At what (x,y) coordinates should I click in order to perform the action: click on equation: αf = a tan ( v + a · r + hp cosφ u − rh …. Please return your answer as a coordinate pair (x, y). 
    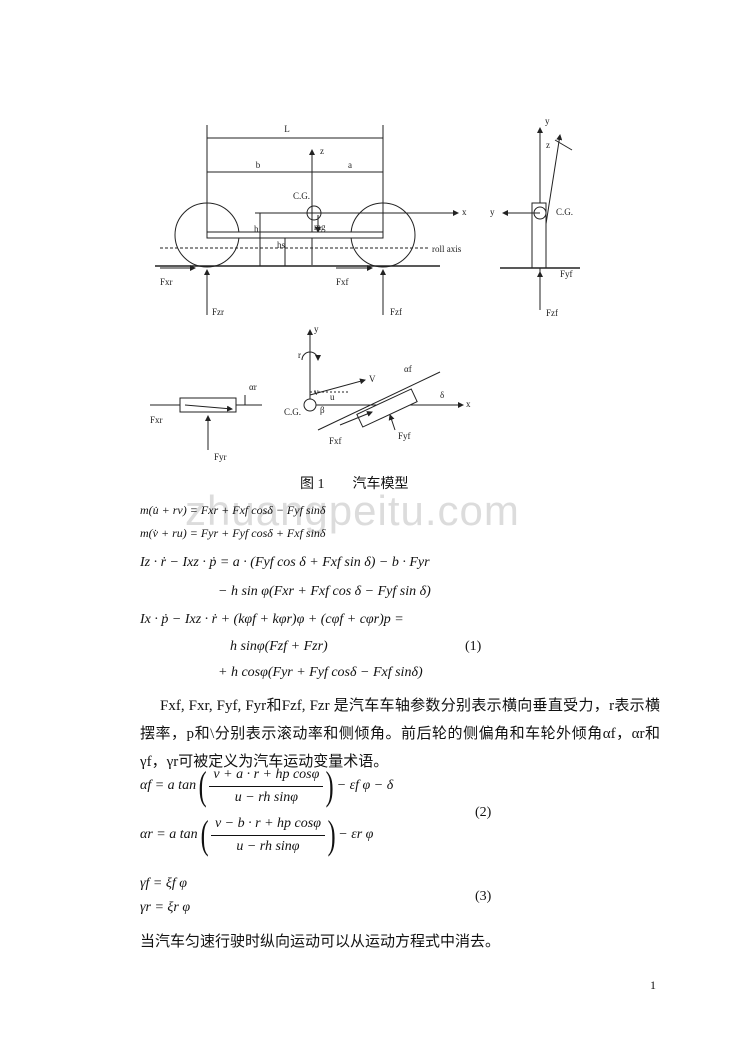
    Looking at the image, I should click on (266, 786).